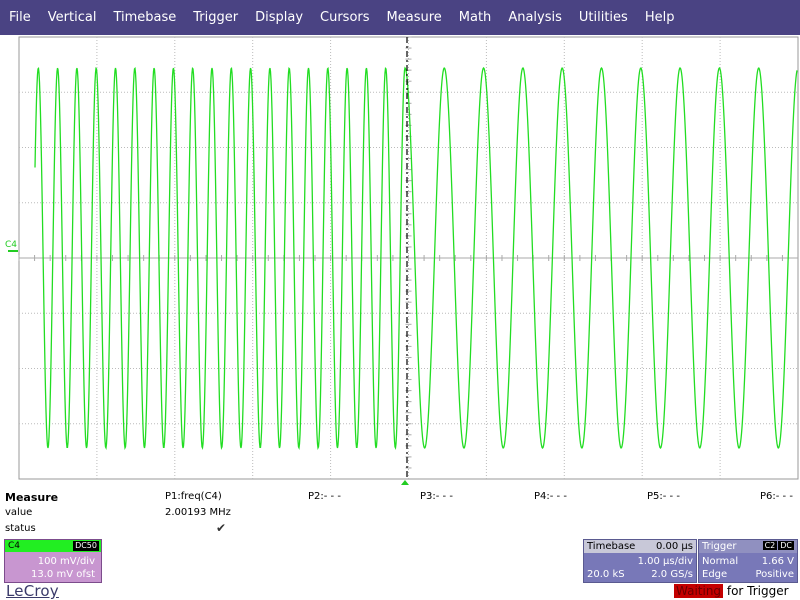 Image resolution: width=800 pixels, height=600 pixels. What do you see at coordinates (603, 17) in the screenshot?
I see `menu-utilities: Utilities` at bounding box center [603, 17].